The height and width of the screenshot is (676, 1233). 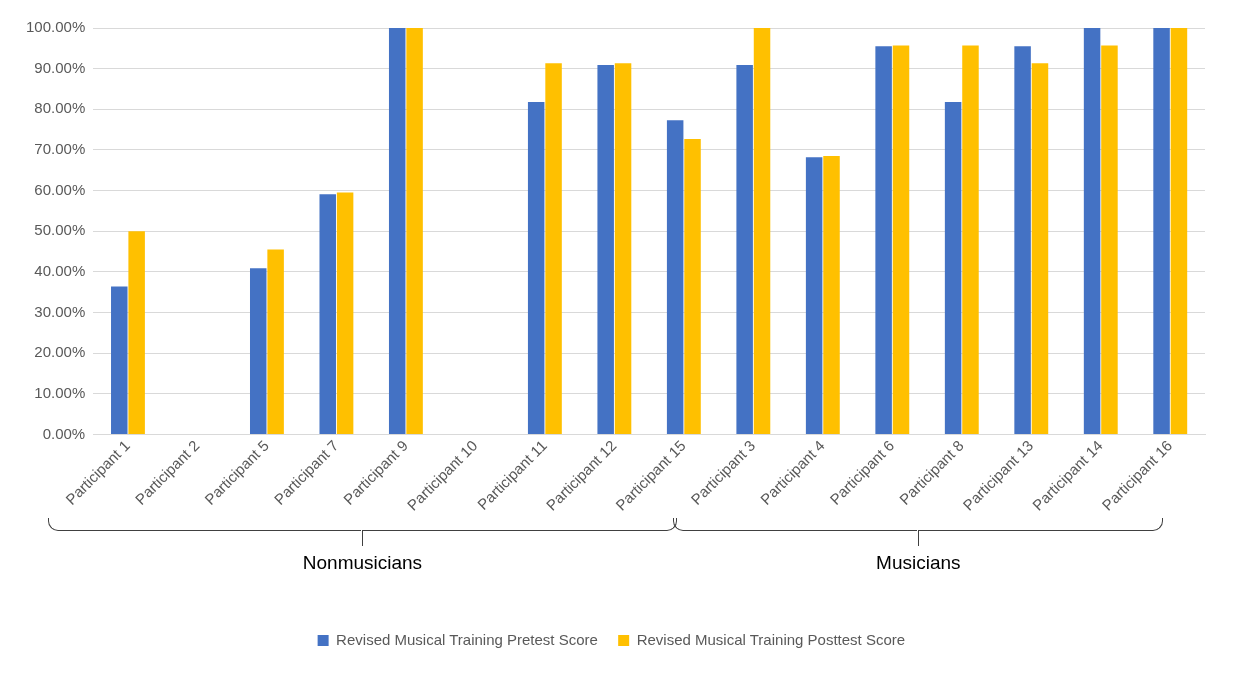 What do you see at coordinates (60, 311) in the screenshot?
I see `y-tick-label: 30.00%` at bounding box center [60, 311].